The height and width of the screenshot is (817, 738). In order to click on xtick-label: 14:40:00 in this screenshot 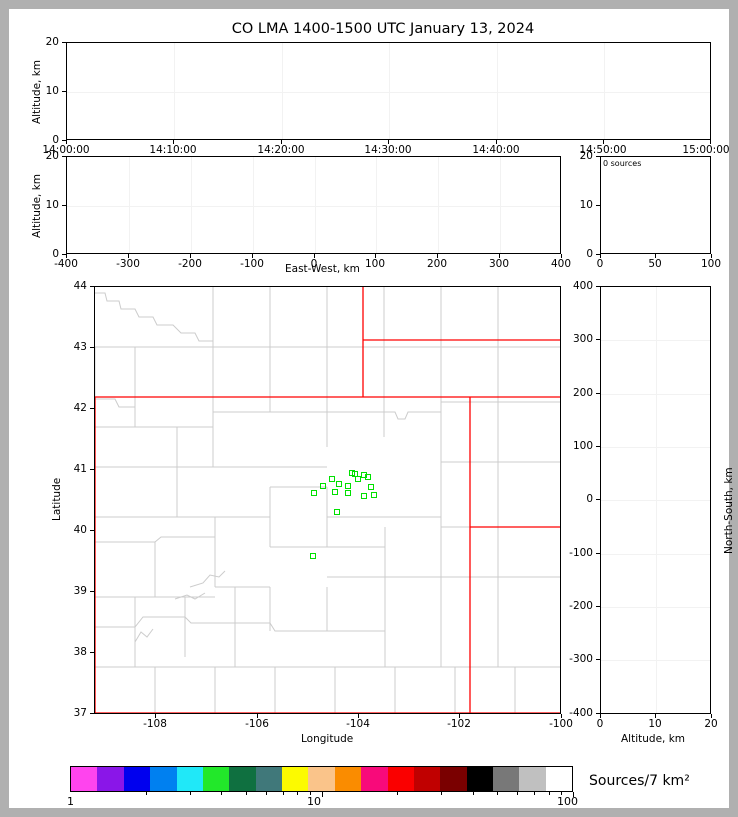, I will do `click(496, 150)`.